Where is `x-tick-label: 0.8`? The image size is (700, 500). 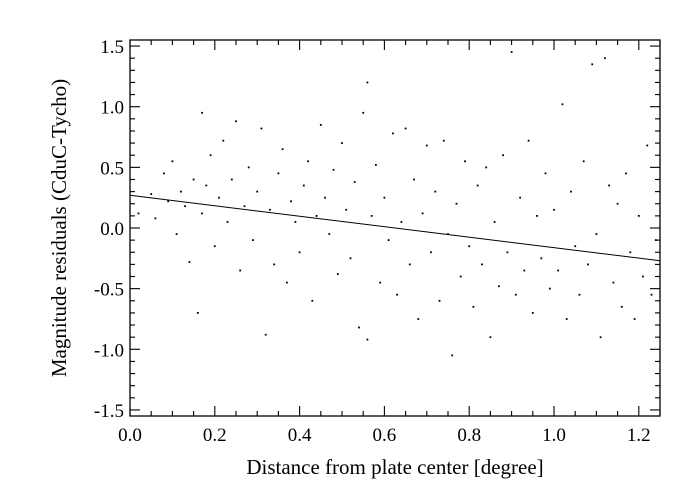 x-tick-label: 0.8 is located at coordinates (469, 435).